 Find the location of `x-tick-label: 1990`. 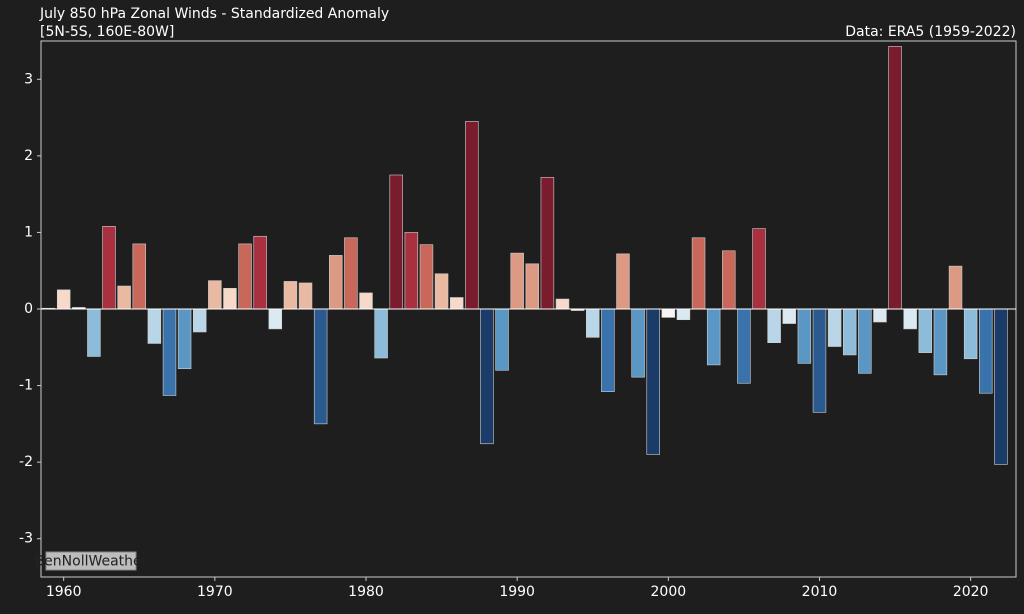

x-tick-label: 1990 is located at coordinates (517, 592).